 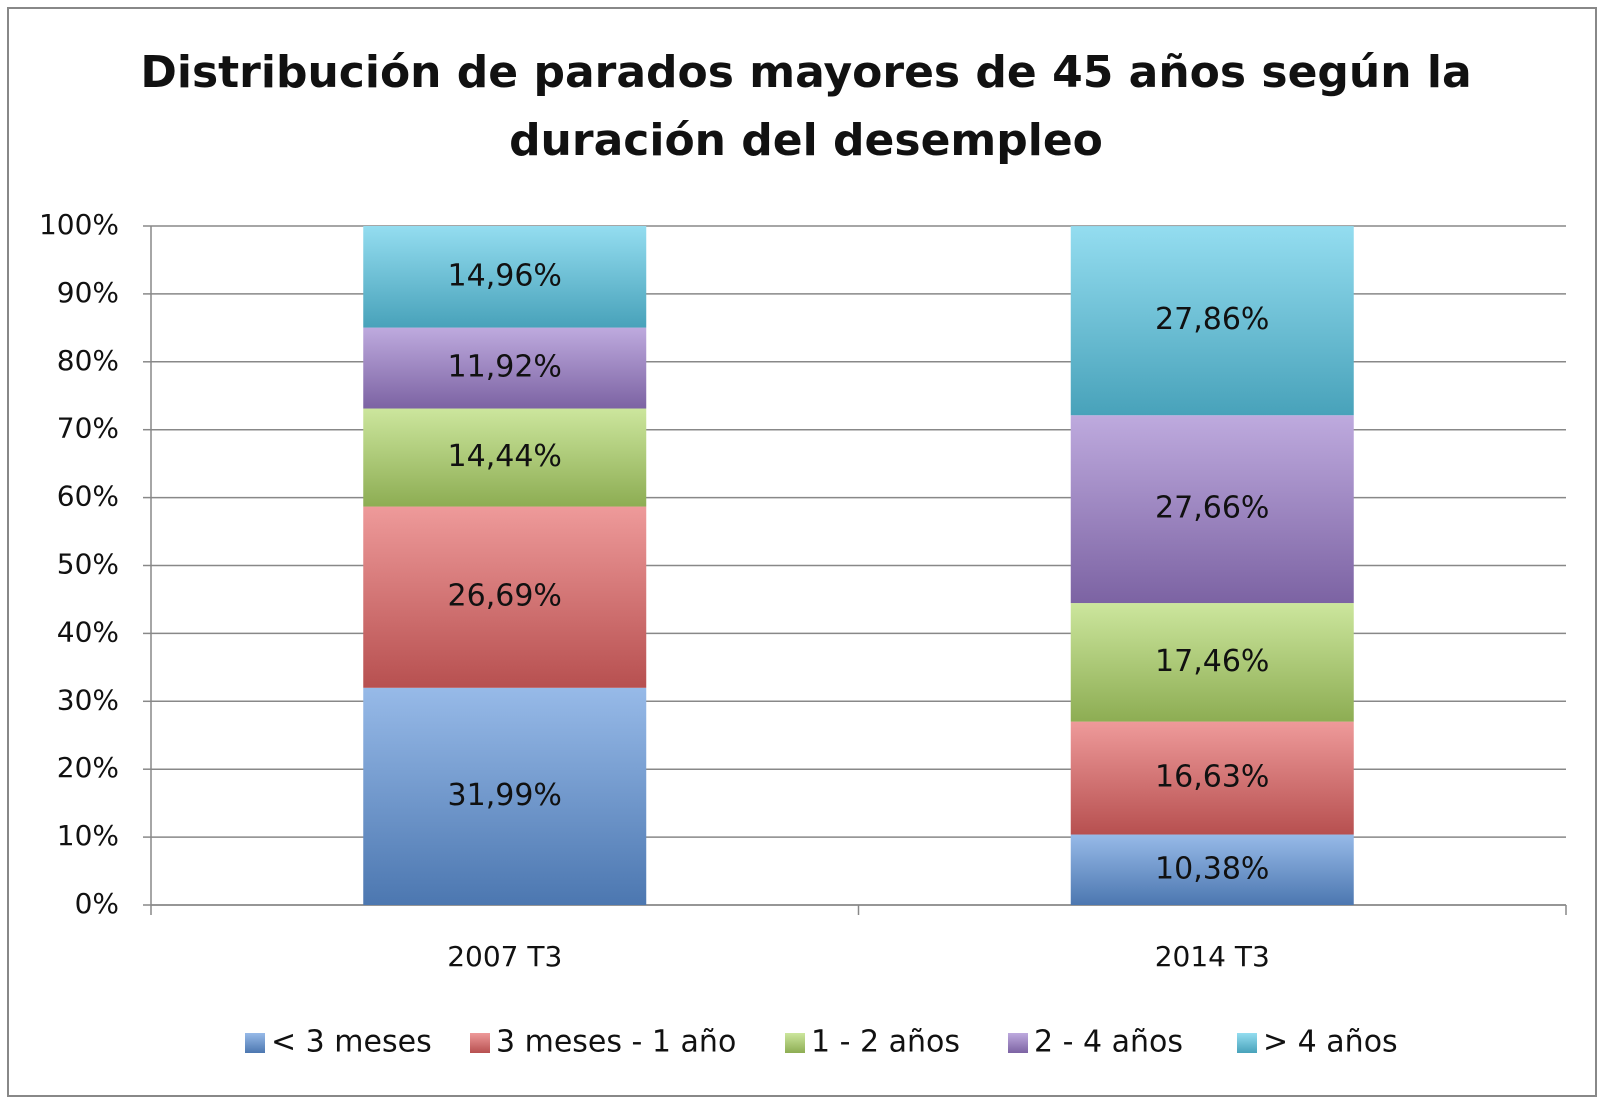 I want to click on y-tick-label: 90%, so click(x=88, y=292).